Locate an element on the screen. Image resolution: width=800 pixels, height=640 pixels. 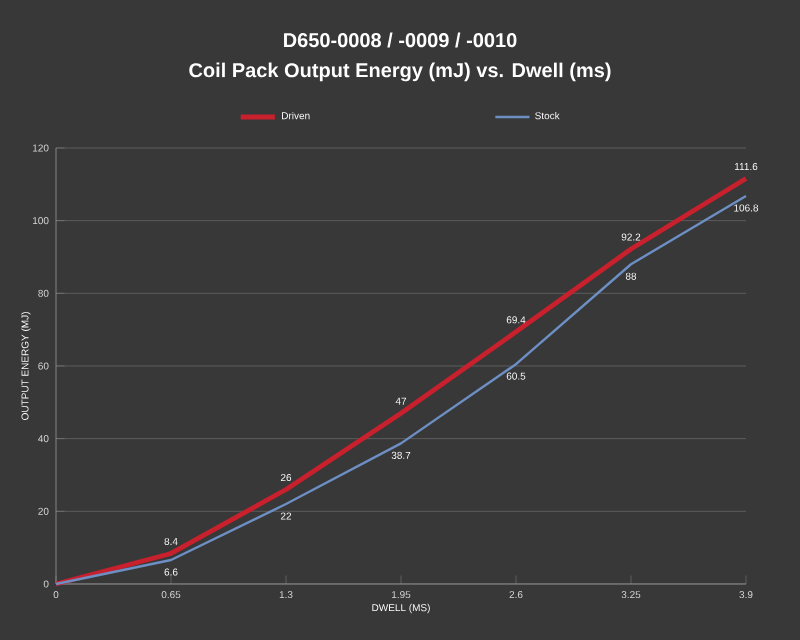
chart-subtitle: Coil Pack Output Energy (mJ) vs. Dwell (ms) is located at coordinates (400, 72).